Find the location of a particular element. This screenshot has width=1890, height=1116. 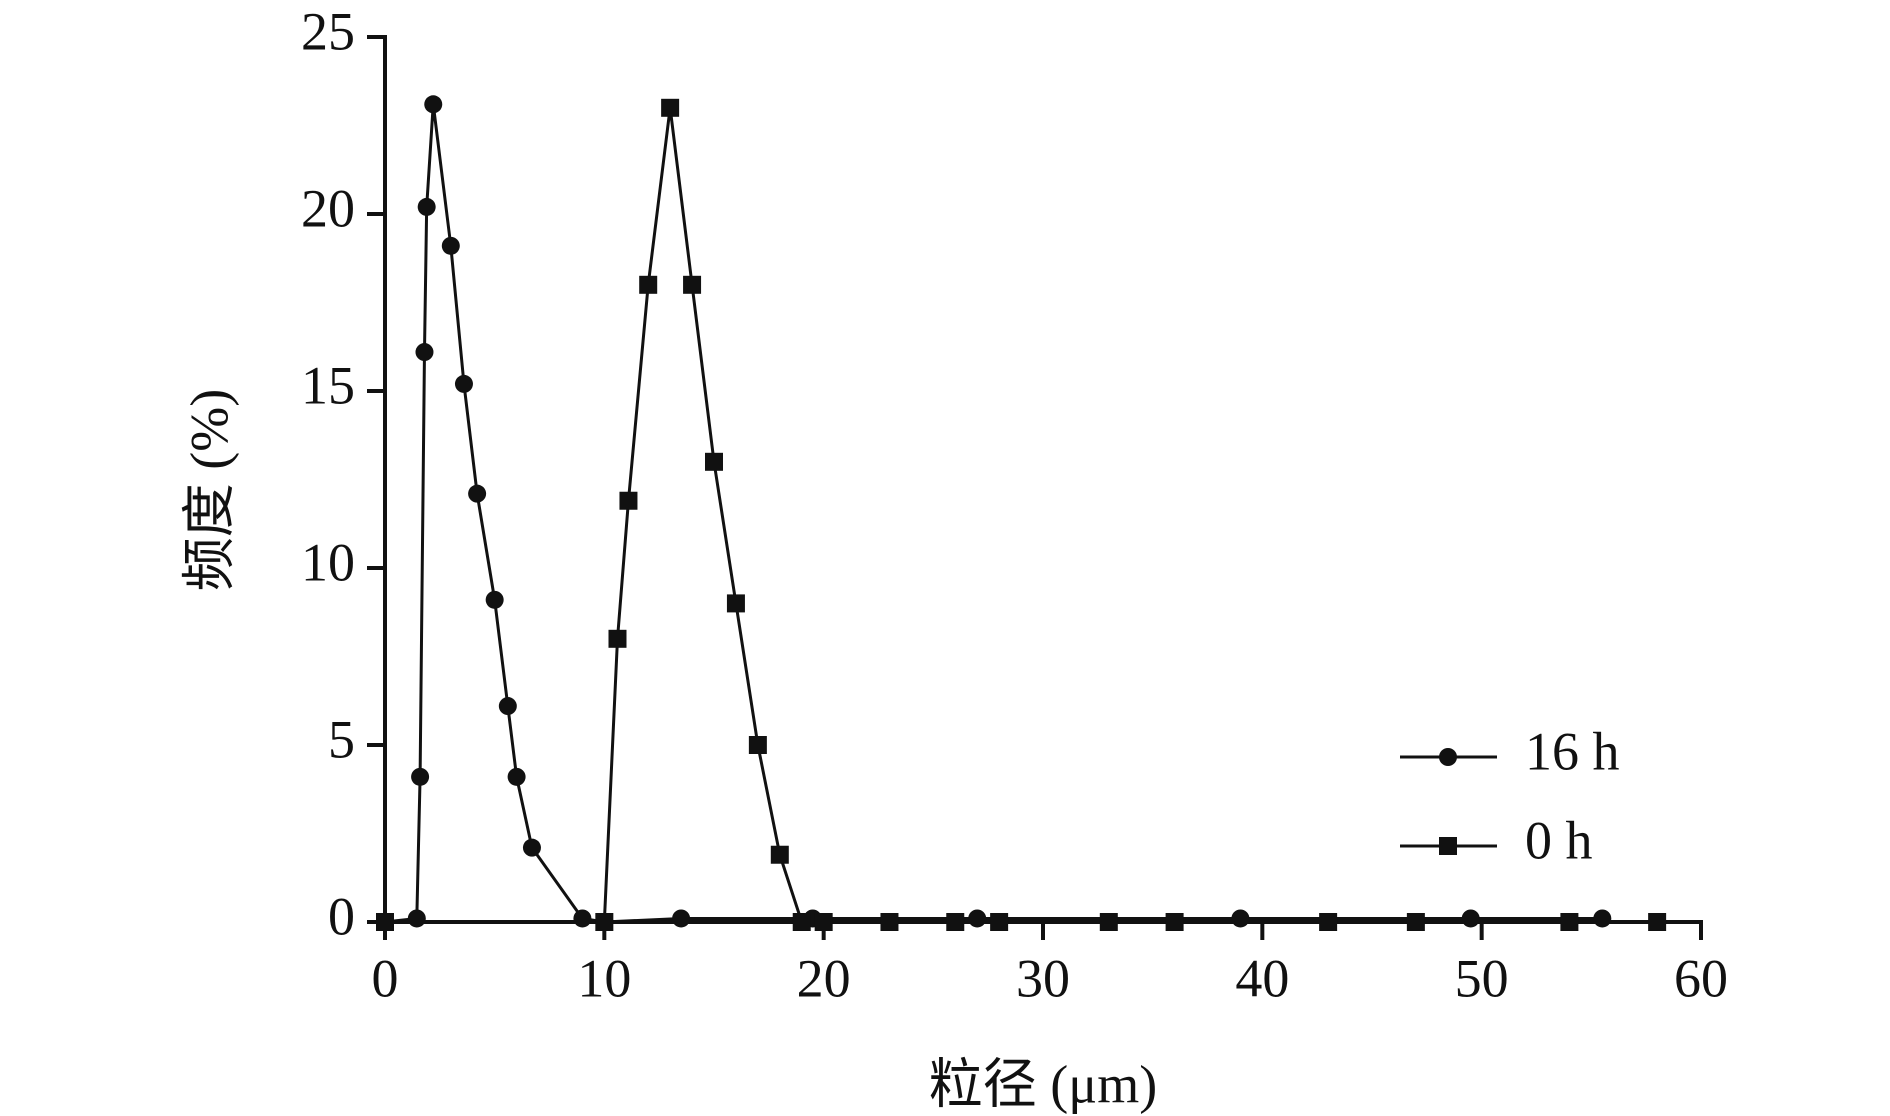

y-tick-label: 20 is located at coordinates (328, 208).